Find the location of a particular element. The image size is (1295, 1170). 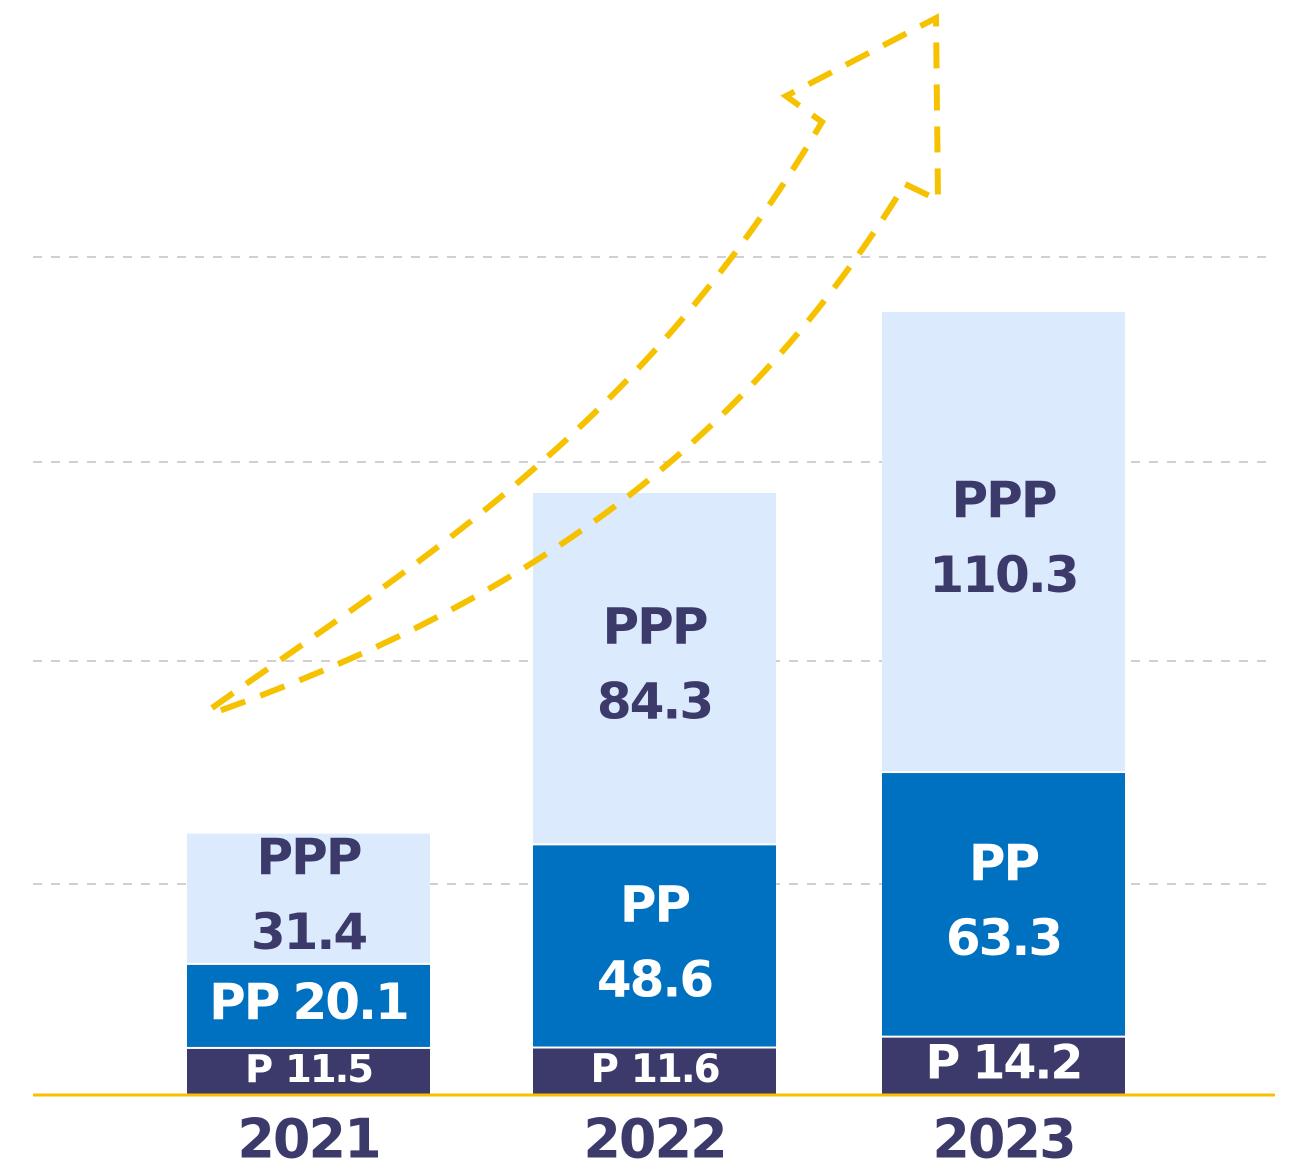

segment-label: PPP 110.3 is located at coordinates (1003, 537).